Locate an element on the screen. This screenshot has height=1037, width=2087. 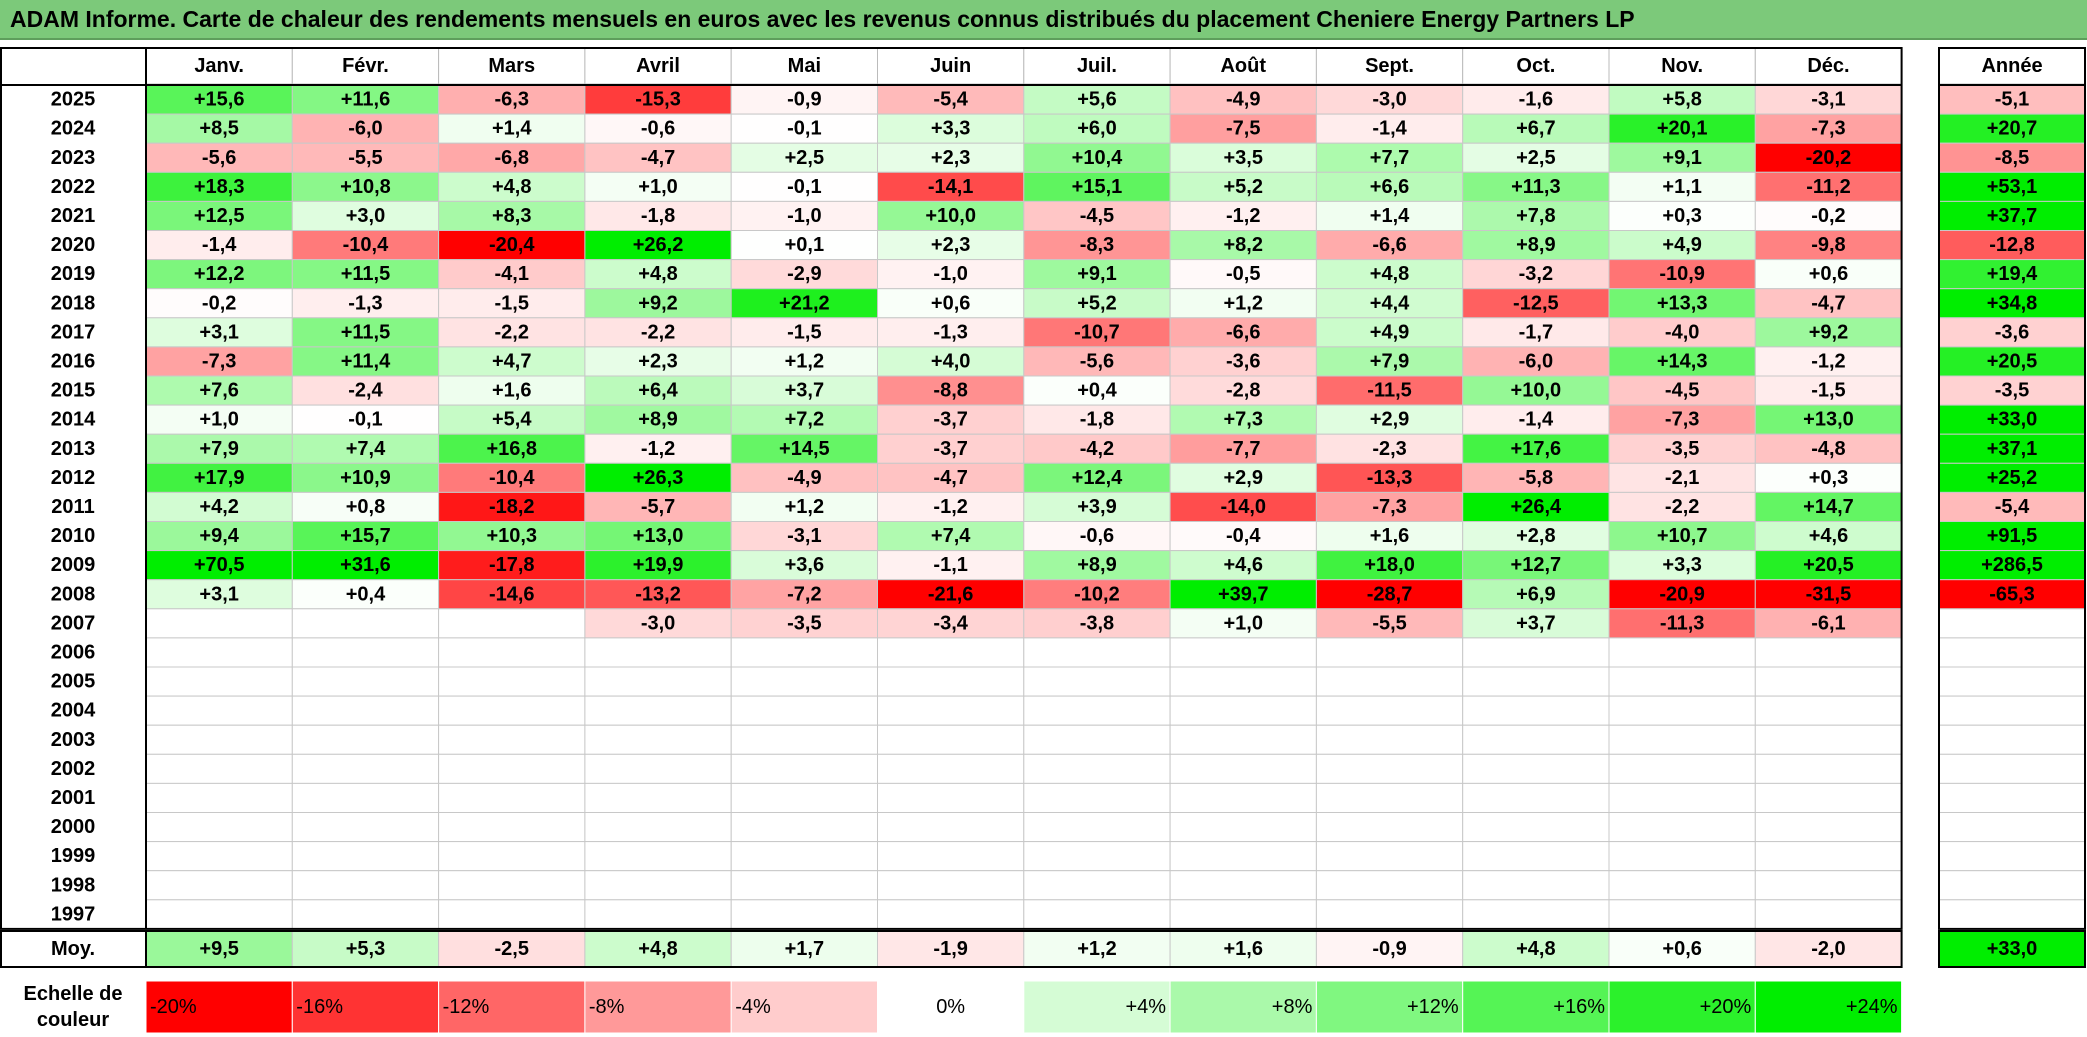
heatmap-cell-value: -13,3 is located at coordinates (1390, 478).